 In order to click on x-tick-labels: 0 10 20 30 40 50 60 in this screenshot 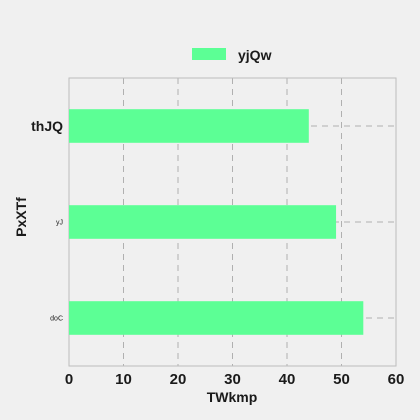, I will do `click(235, 379)`.